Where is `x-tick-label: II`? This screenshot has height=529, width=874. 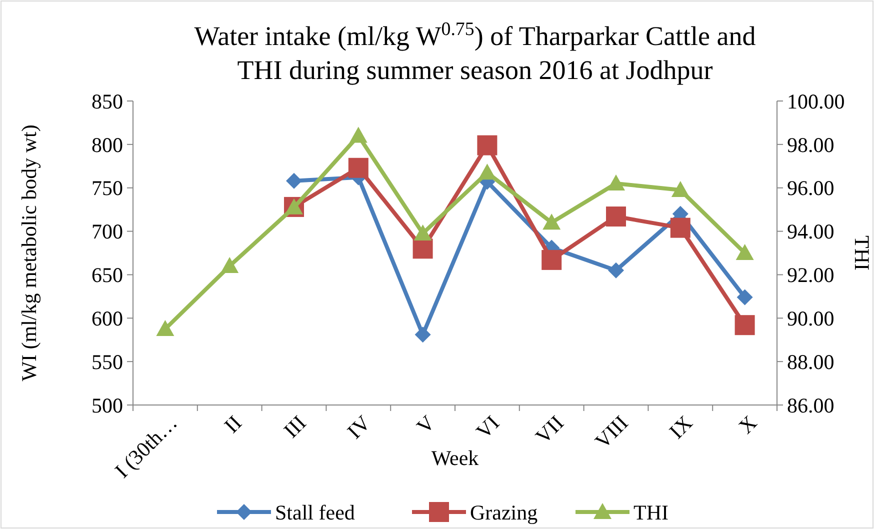
x-tick-label: II is located at coordinates (232, 424).